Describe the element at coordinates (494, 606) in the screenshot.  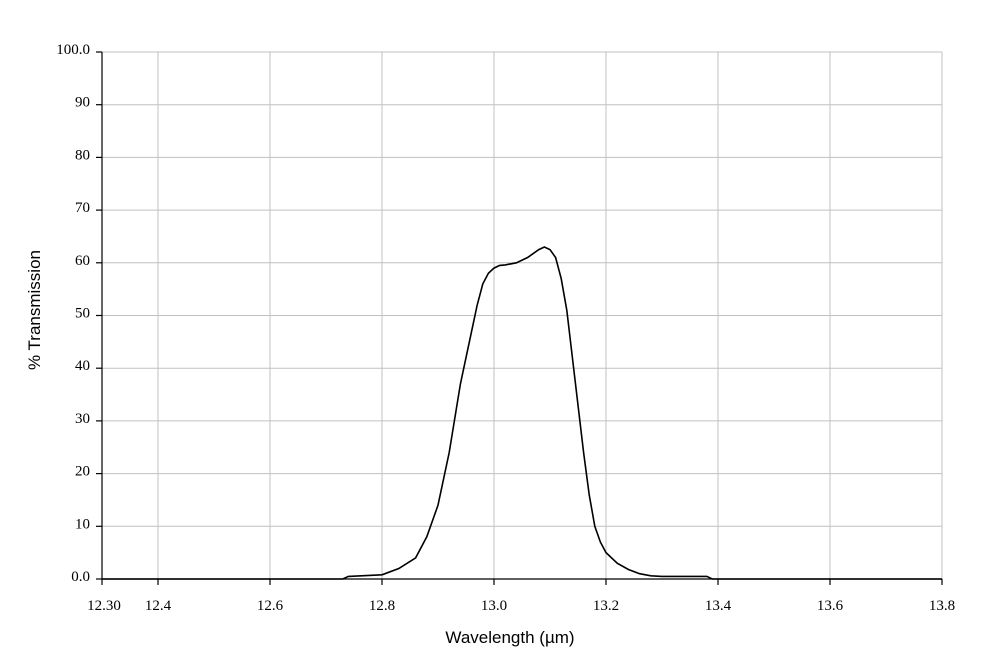
I see `x-tick-label: 13.0` at that location.